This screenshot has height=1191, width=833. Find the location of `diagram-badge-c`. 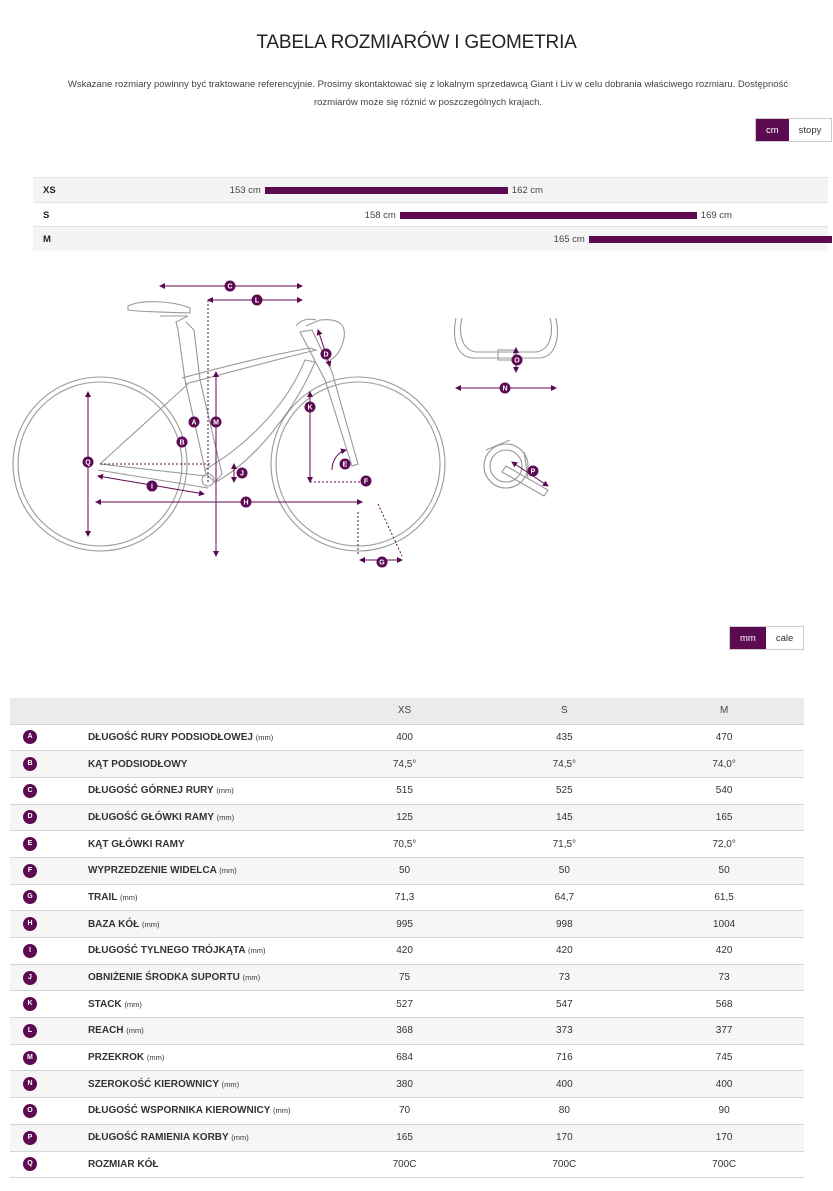

diagram-badge-c is located at coordinates (230, 286).